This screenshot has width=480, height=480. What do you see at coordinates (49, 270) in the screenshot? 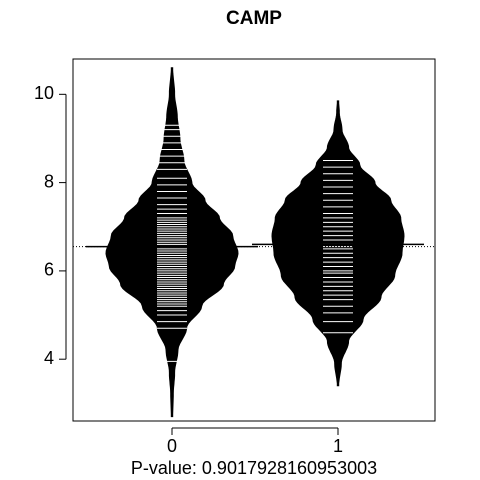
I see `y-tick-label: 6` at bounding box center [49, 270].